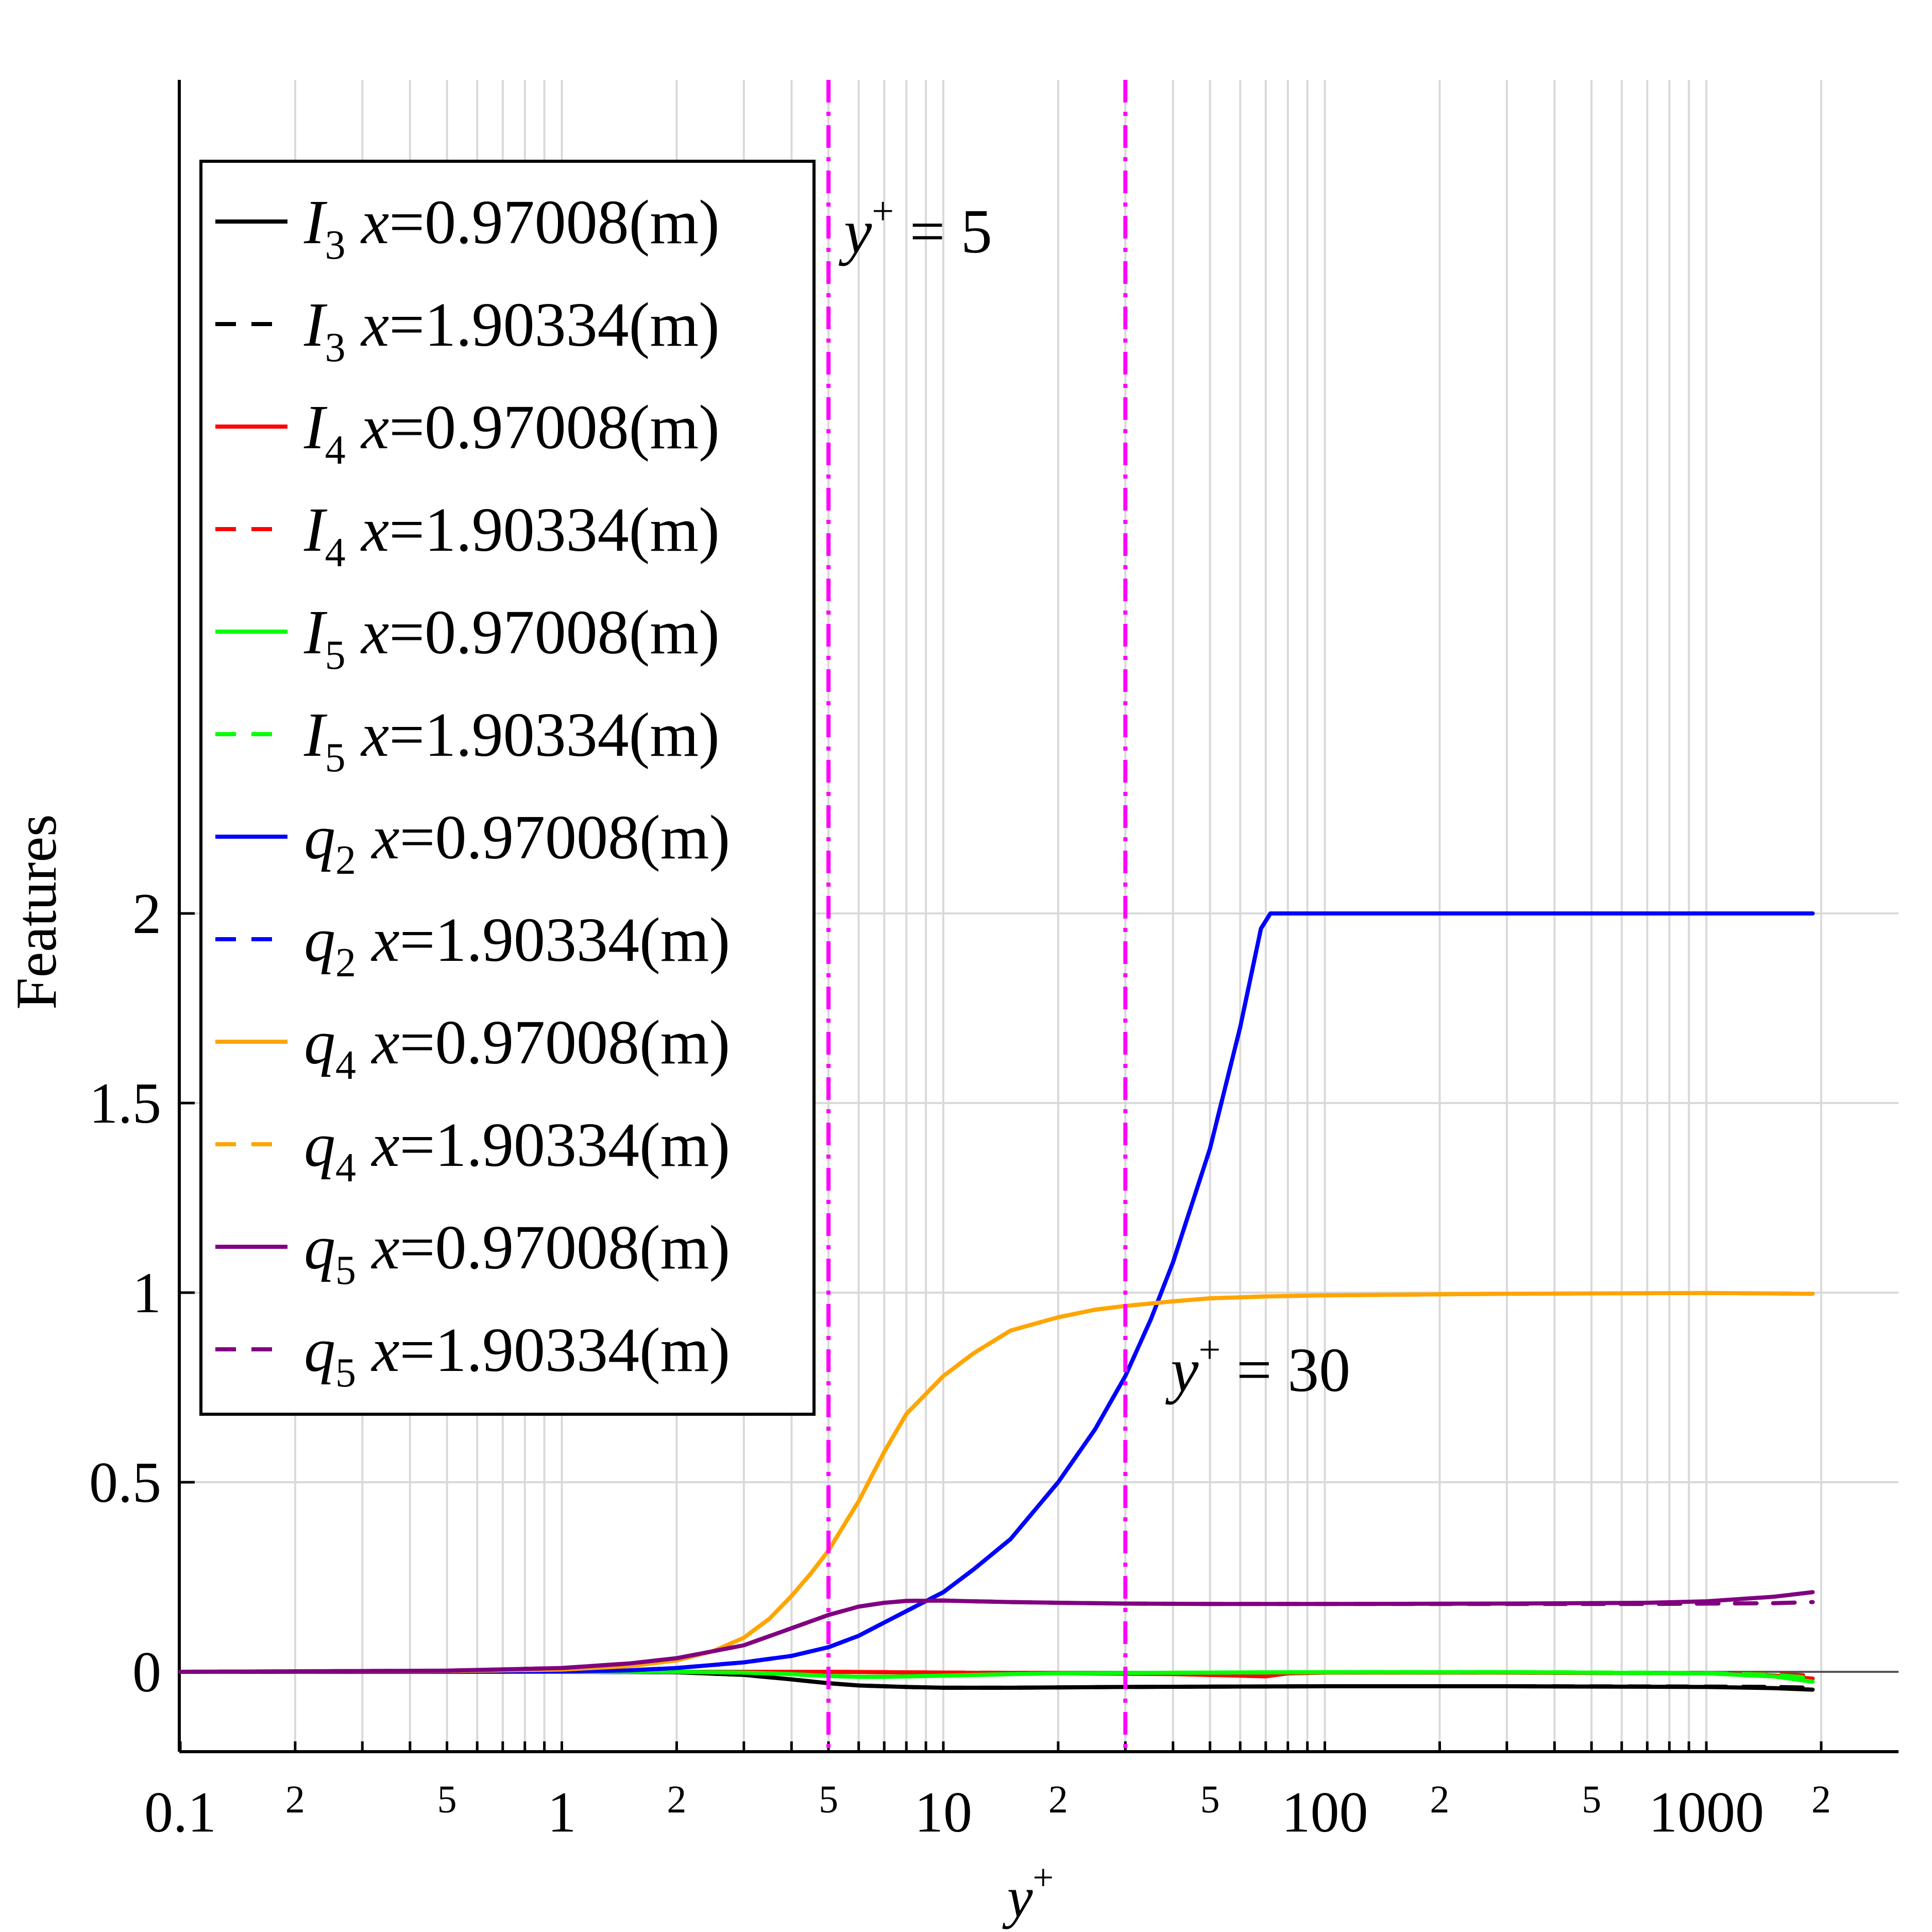 This screenshot has width=1932, height=1932. I want to click on y-tick-label: 2, so click(146, 914).